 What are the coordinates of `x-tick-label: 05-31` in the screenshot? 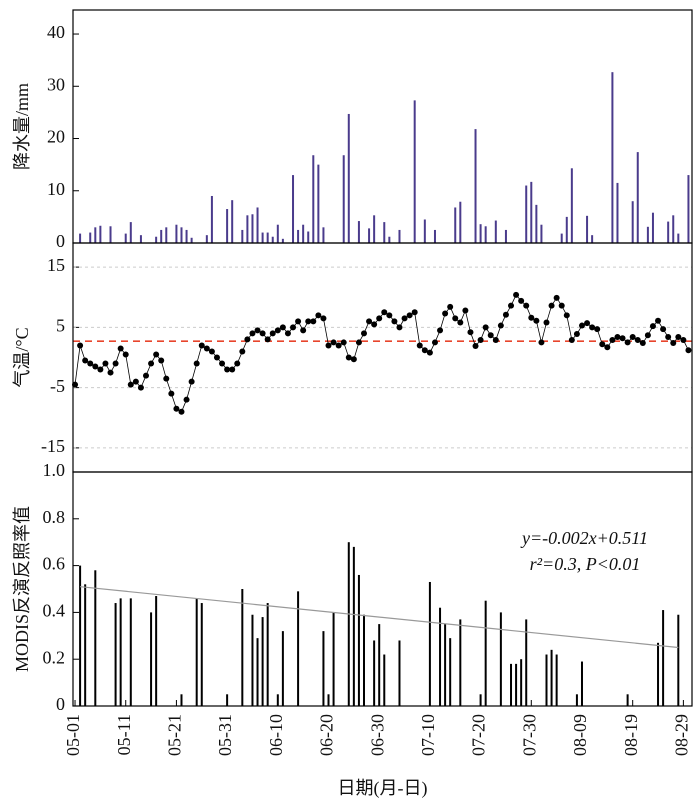 It's located at (225, 735).